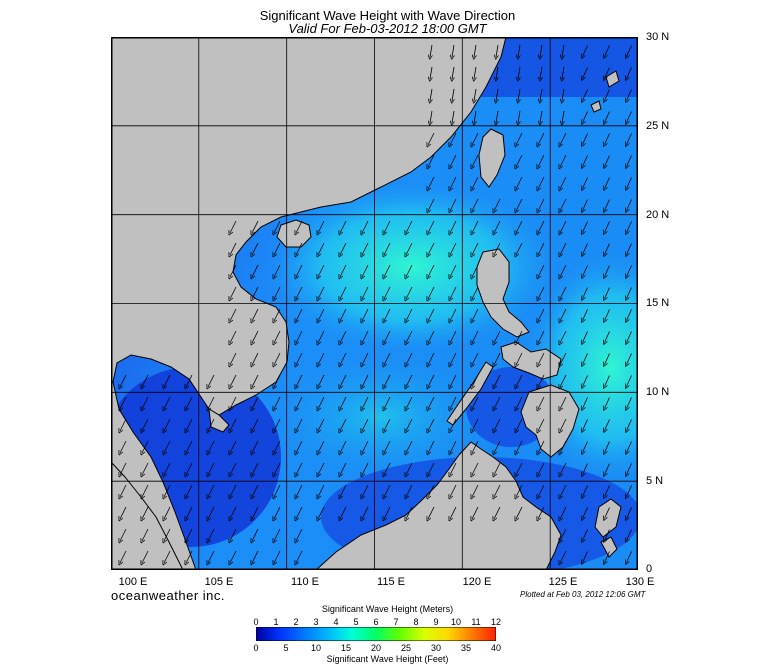 The image size is (775, 665). I want to click on meters-tick: 6, so click(376, 622).